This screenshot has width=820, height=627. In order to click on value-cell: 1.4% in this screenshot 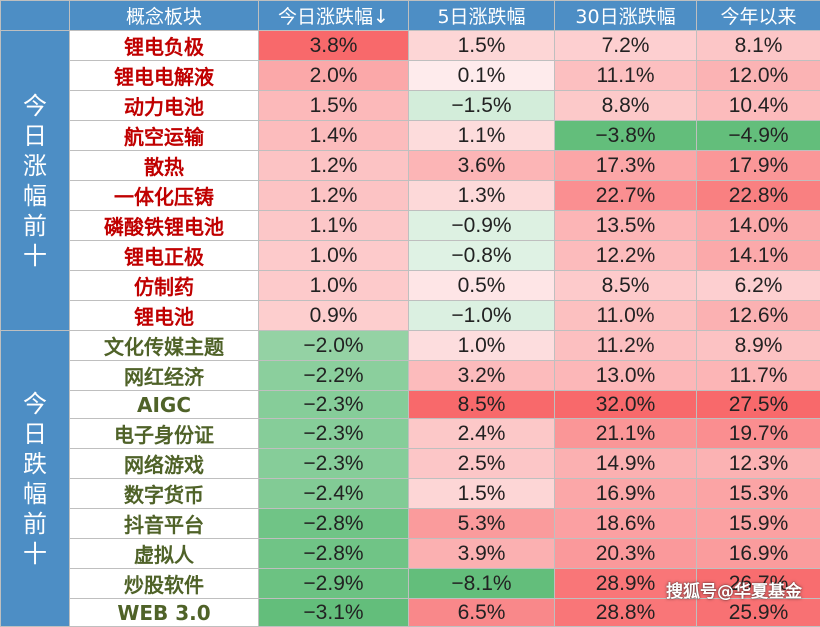, I will do `click(334, 136)`.